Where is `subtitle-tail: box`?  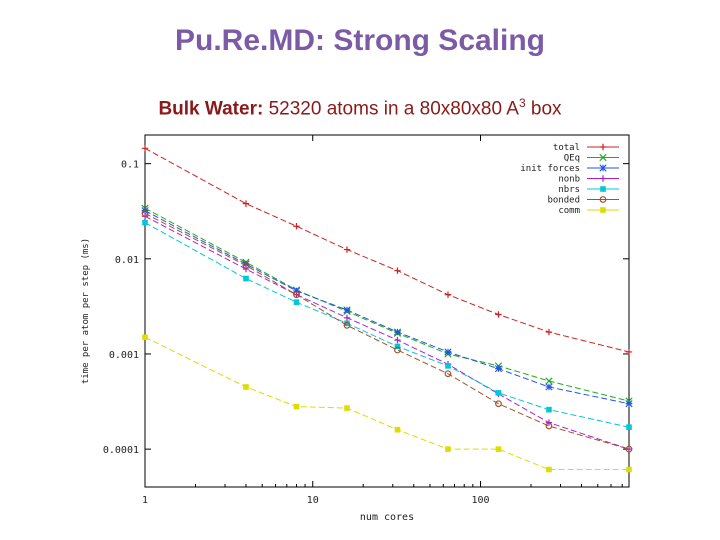 subtitle-tail: box is located at coordinates (543, 109).